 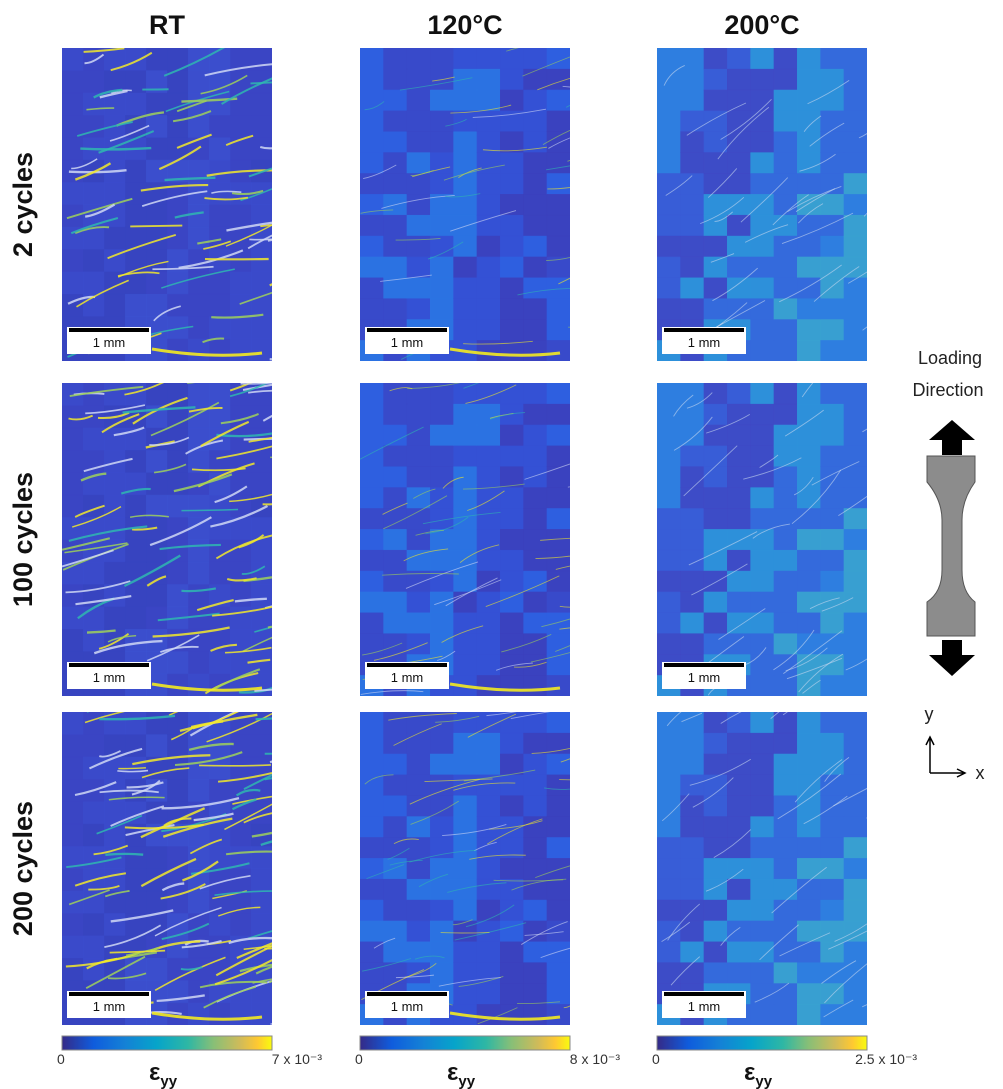 I want to click on symbol: ε, so click(x=749, y=1072).